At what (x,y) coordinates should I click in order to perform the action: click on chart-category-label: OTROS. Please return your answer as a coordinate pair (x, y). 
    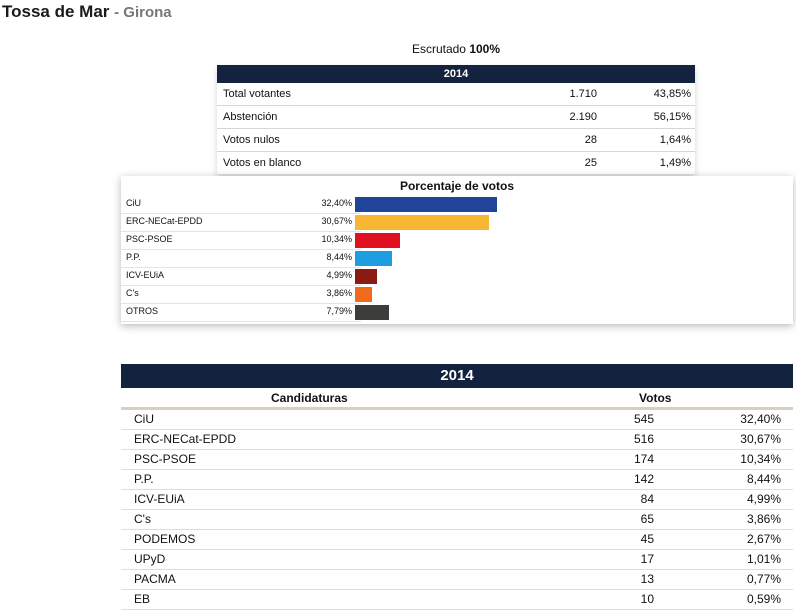
    Looking at the image, I should click on (142, 311).